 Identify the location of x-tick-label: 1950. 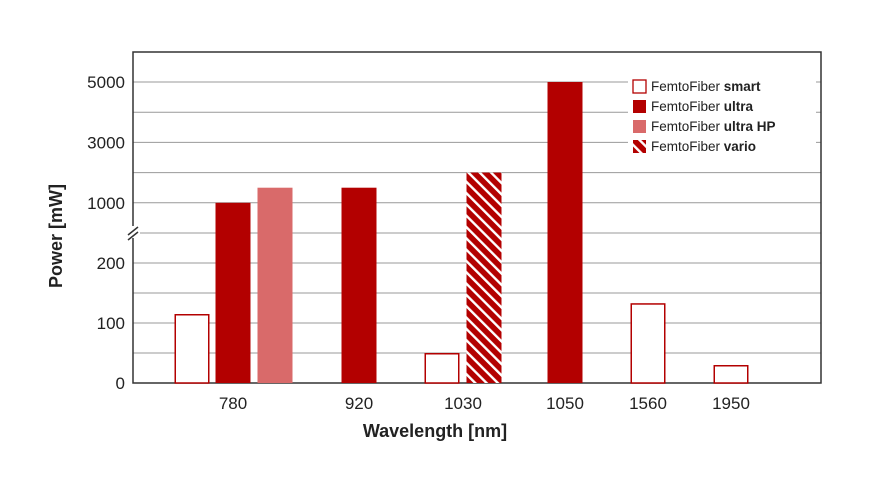
(731, 403).